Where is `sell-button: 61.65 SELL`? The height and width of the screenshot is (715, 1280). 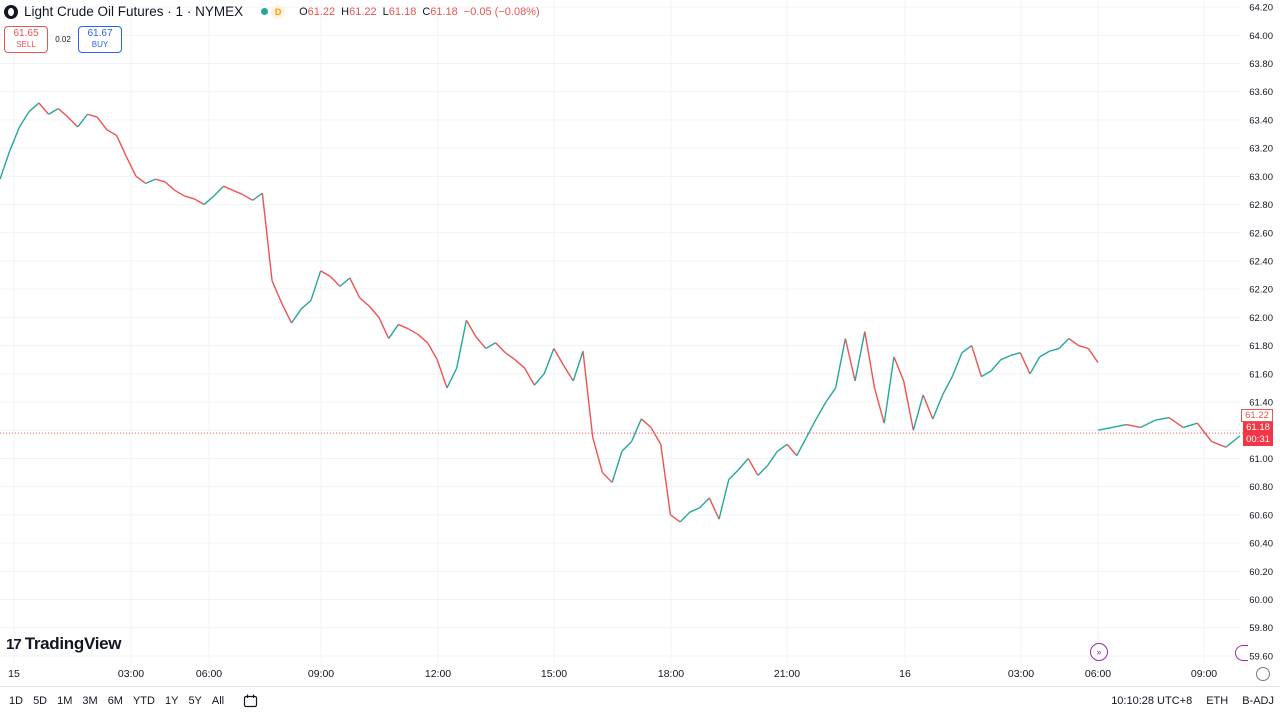
sell-button: 61.65 SELL is located at coordinates (26, 39).